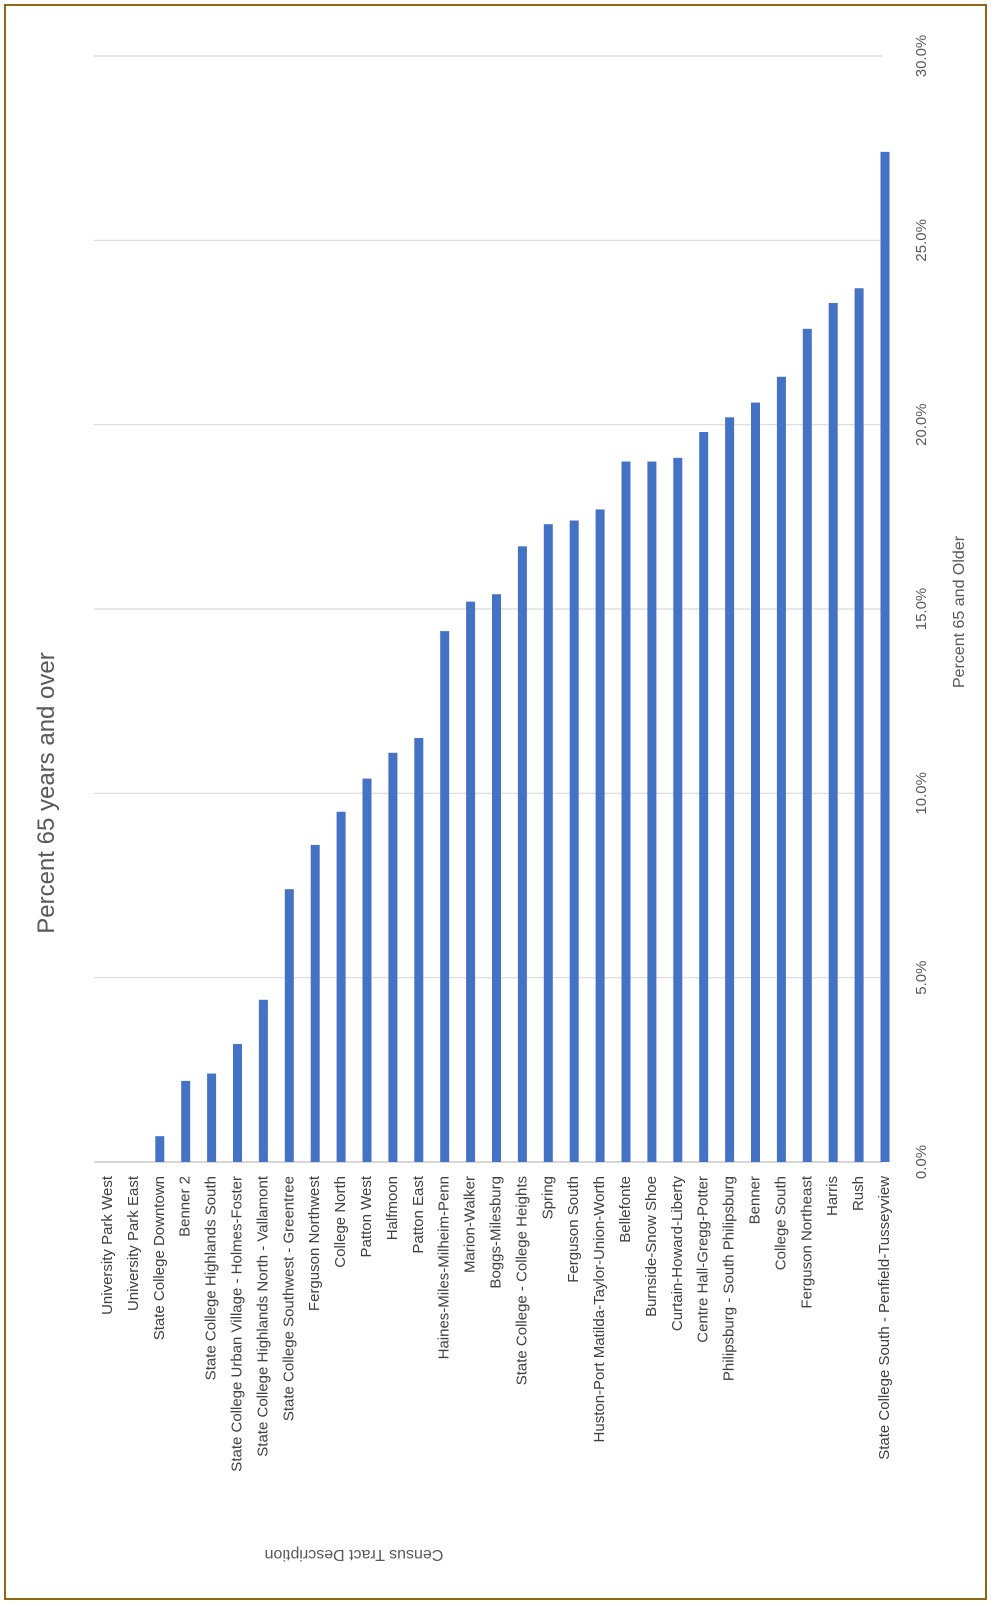 The width and height of the screenshot is (995, 1606). I want to click on category-label: Patton East, so click(418, 1214).